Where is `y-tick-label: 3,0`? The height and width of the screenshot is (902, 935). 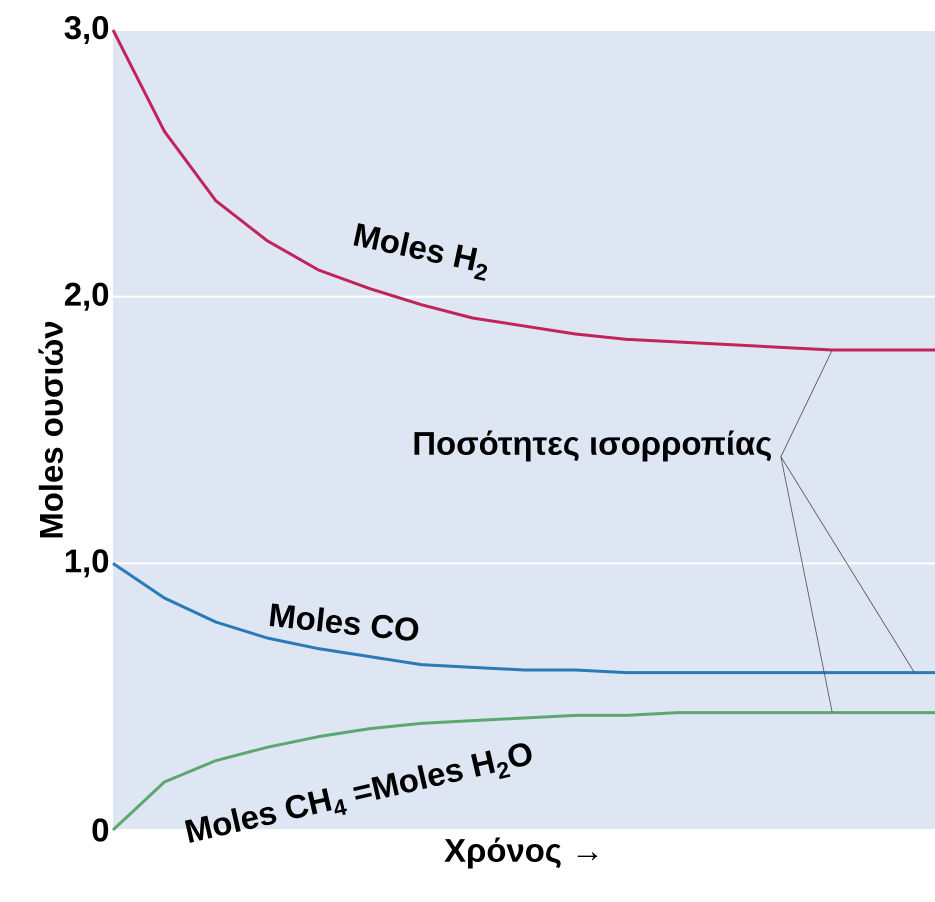
y-tick-label: 3,0 is located at coordinates (86, 30).